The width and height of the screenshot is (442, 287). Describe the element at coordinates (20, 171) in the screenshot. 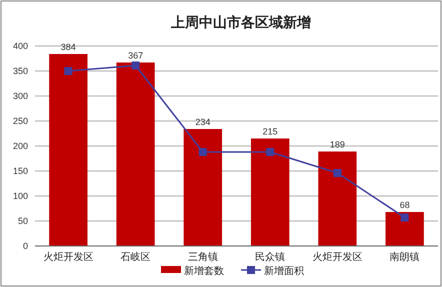

I see `y-tick-label: 150` at that location.